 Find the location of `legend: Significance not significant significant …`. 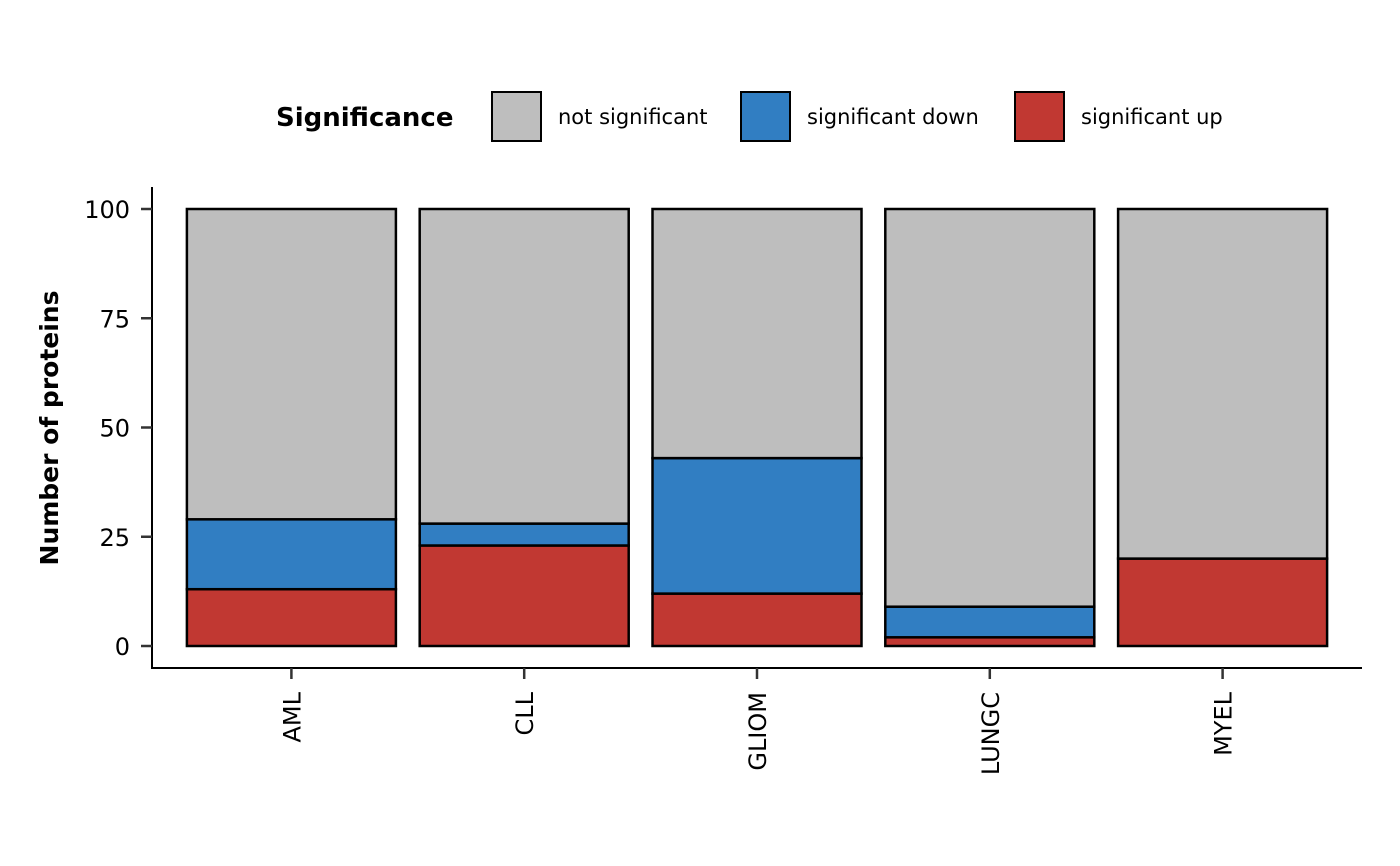

legend: Significance not significant significant … is located at coordinates (749, 116).